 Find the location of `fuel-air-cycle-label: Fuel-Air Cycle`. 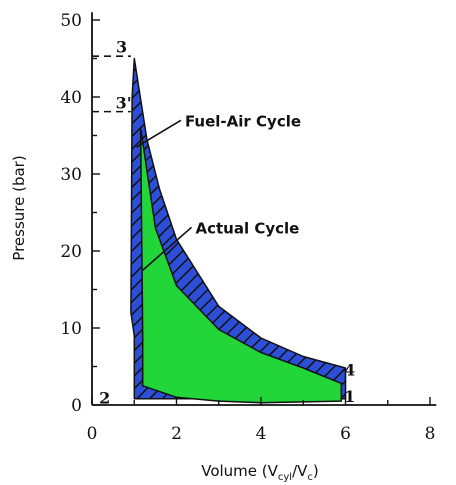

fuel-air-cycle-label: Fuel-Air Cycle is located at coordinates (243, 121).